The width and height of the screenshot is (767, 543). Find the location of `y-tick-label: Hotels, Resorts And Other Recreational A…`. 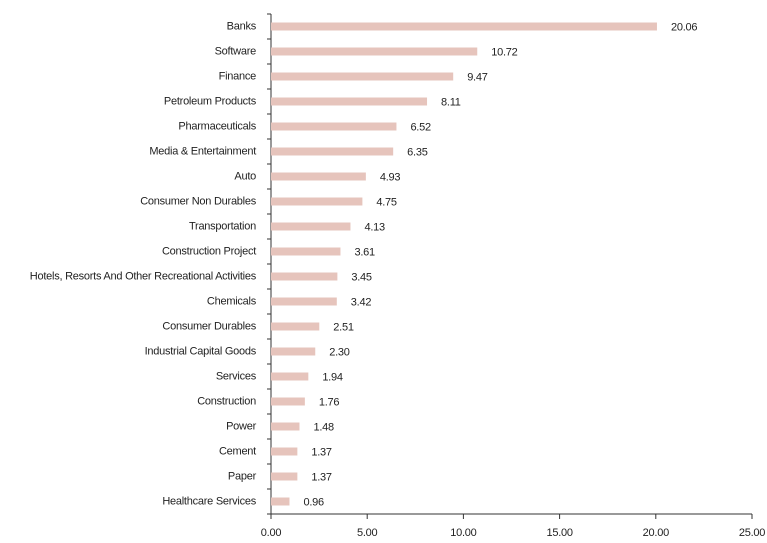

y-tick-label: Hotels, Resorts And Other Recreational A… is located at coordinates (143, 276).